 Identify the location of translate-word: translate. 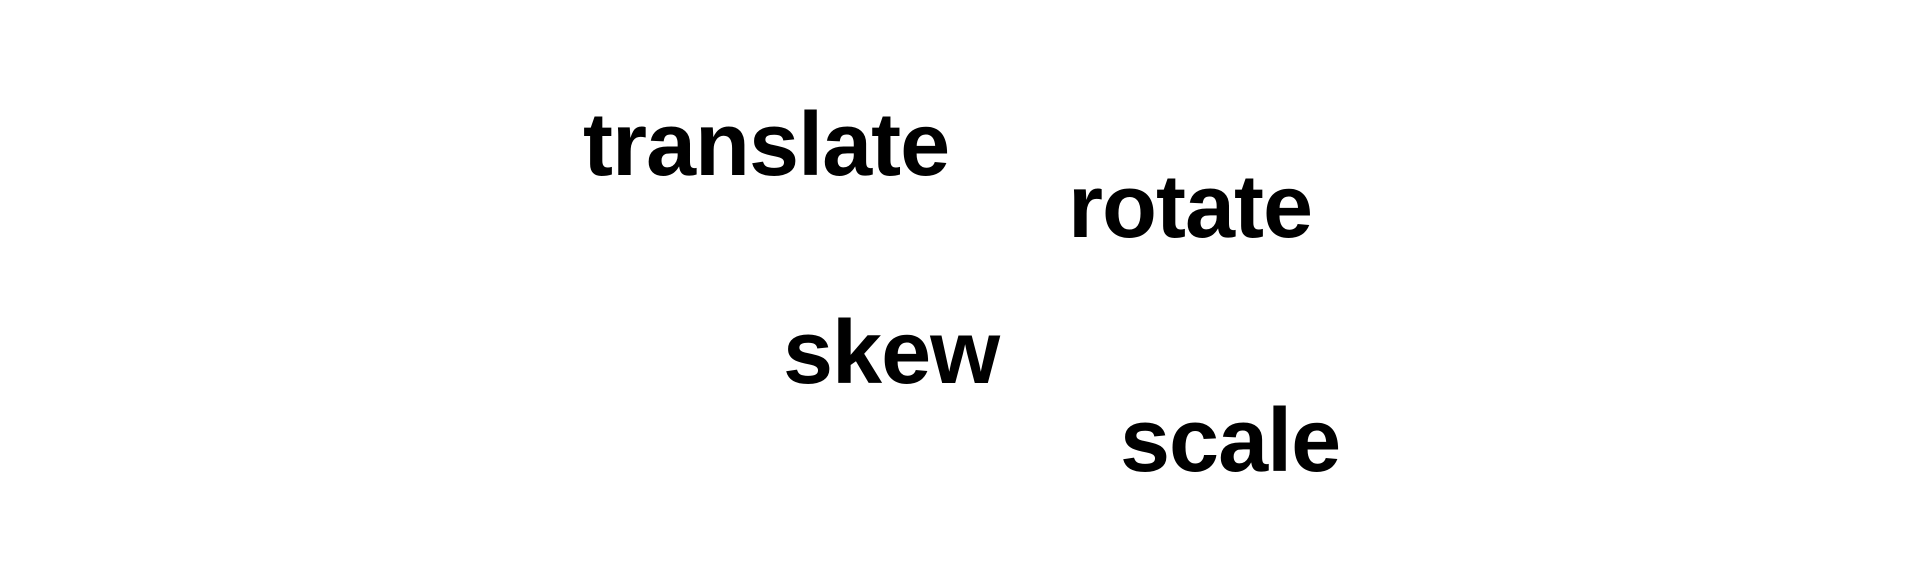
(766, 145).